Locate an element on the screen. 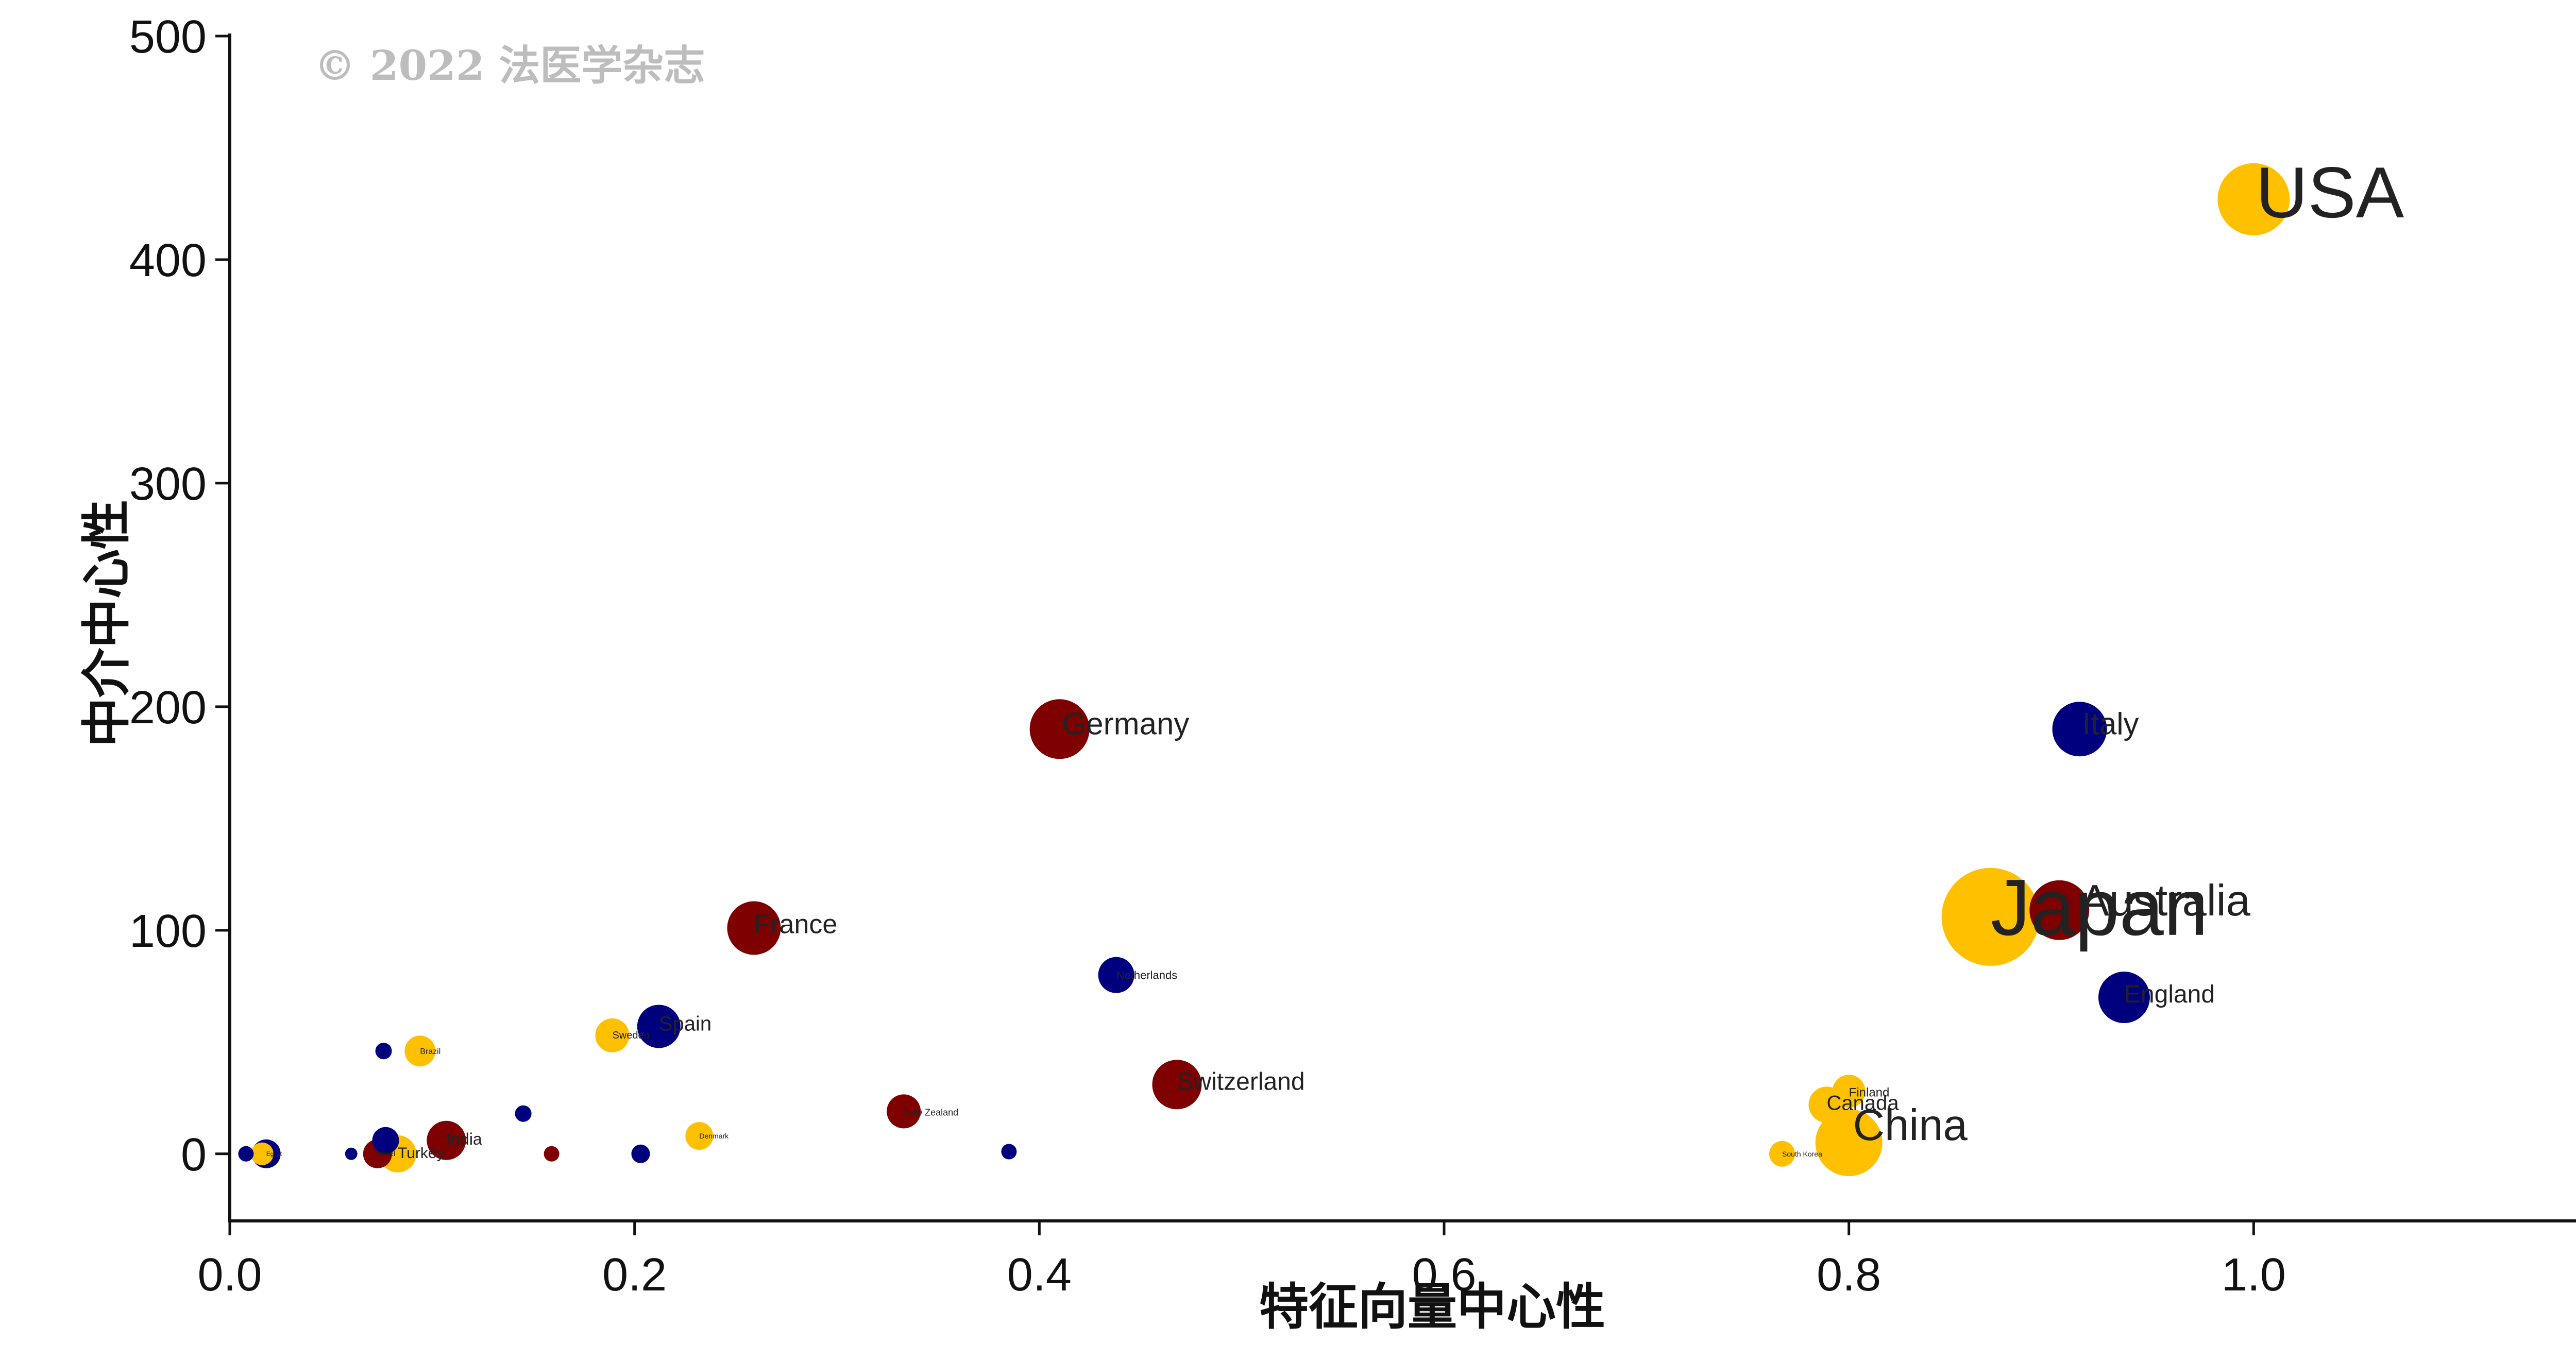 The image size is (2576, 1360). x-tick-label: 0.4 is located at coordinates (1039, 1275).